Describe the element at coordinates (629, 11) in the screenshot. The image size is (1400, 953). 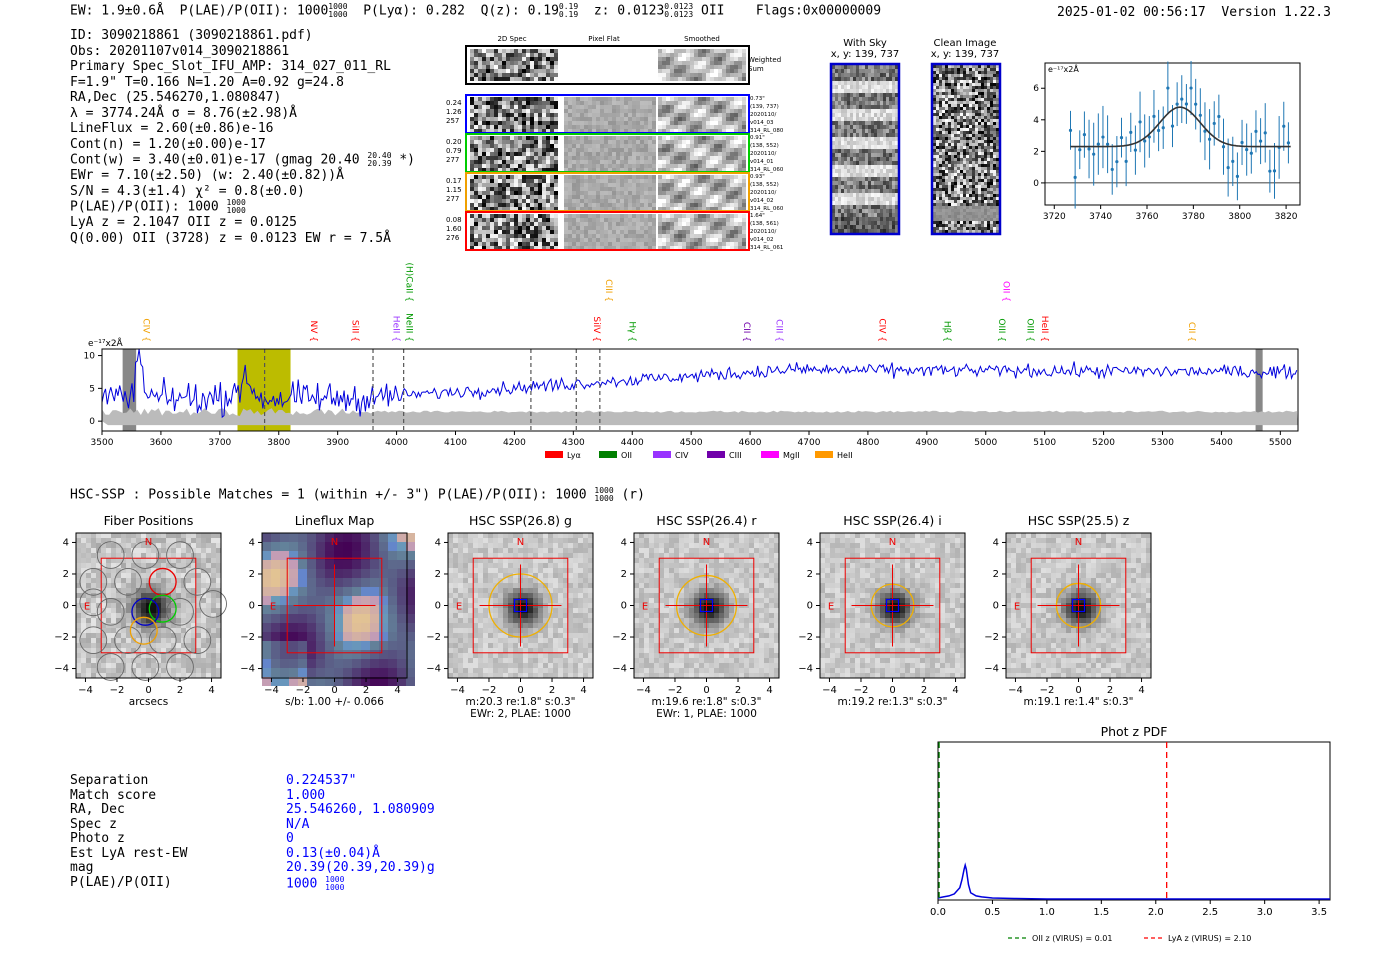
I see `header-z: z: 0.0123` at that location.